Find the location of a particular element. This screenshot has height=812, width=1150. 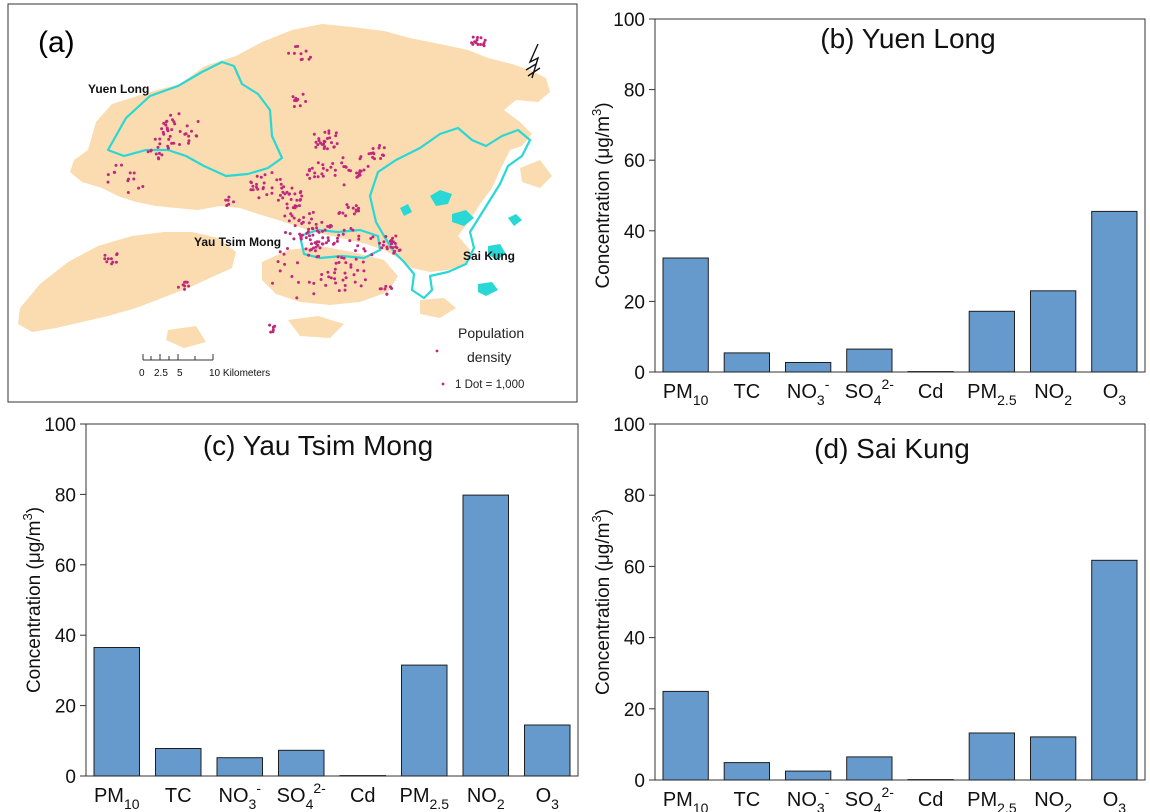

lantau-land is located at coordinates (127, 282).